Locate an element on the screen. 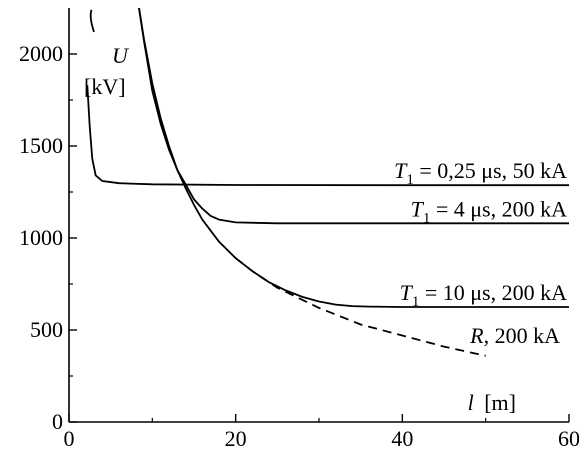  x-tick-label: 60 is located at coordinates (568, 438).